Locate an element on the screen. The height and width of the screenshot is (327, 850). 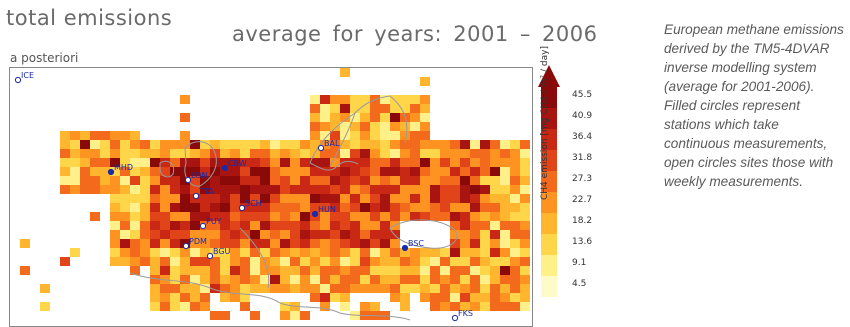
colorbar-step is located at coordinates (549, 244).